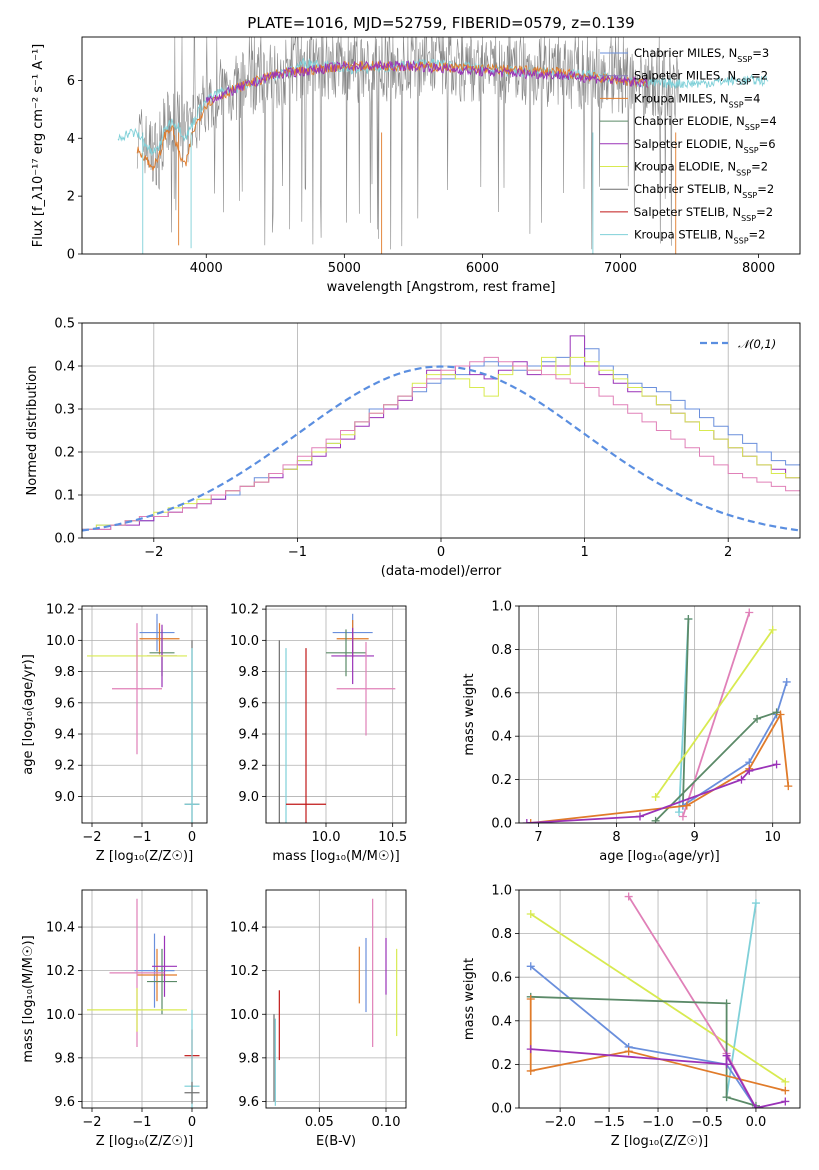 This screenshot has height=1170, width=819. Describe the element at coordinates (64, 735) in the screenshot. I see `age_vs_Z-ytick-label: 9.4` at that location.